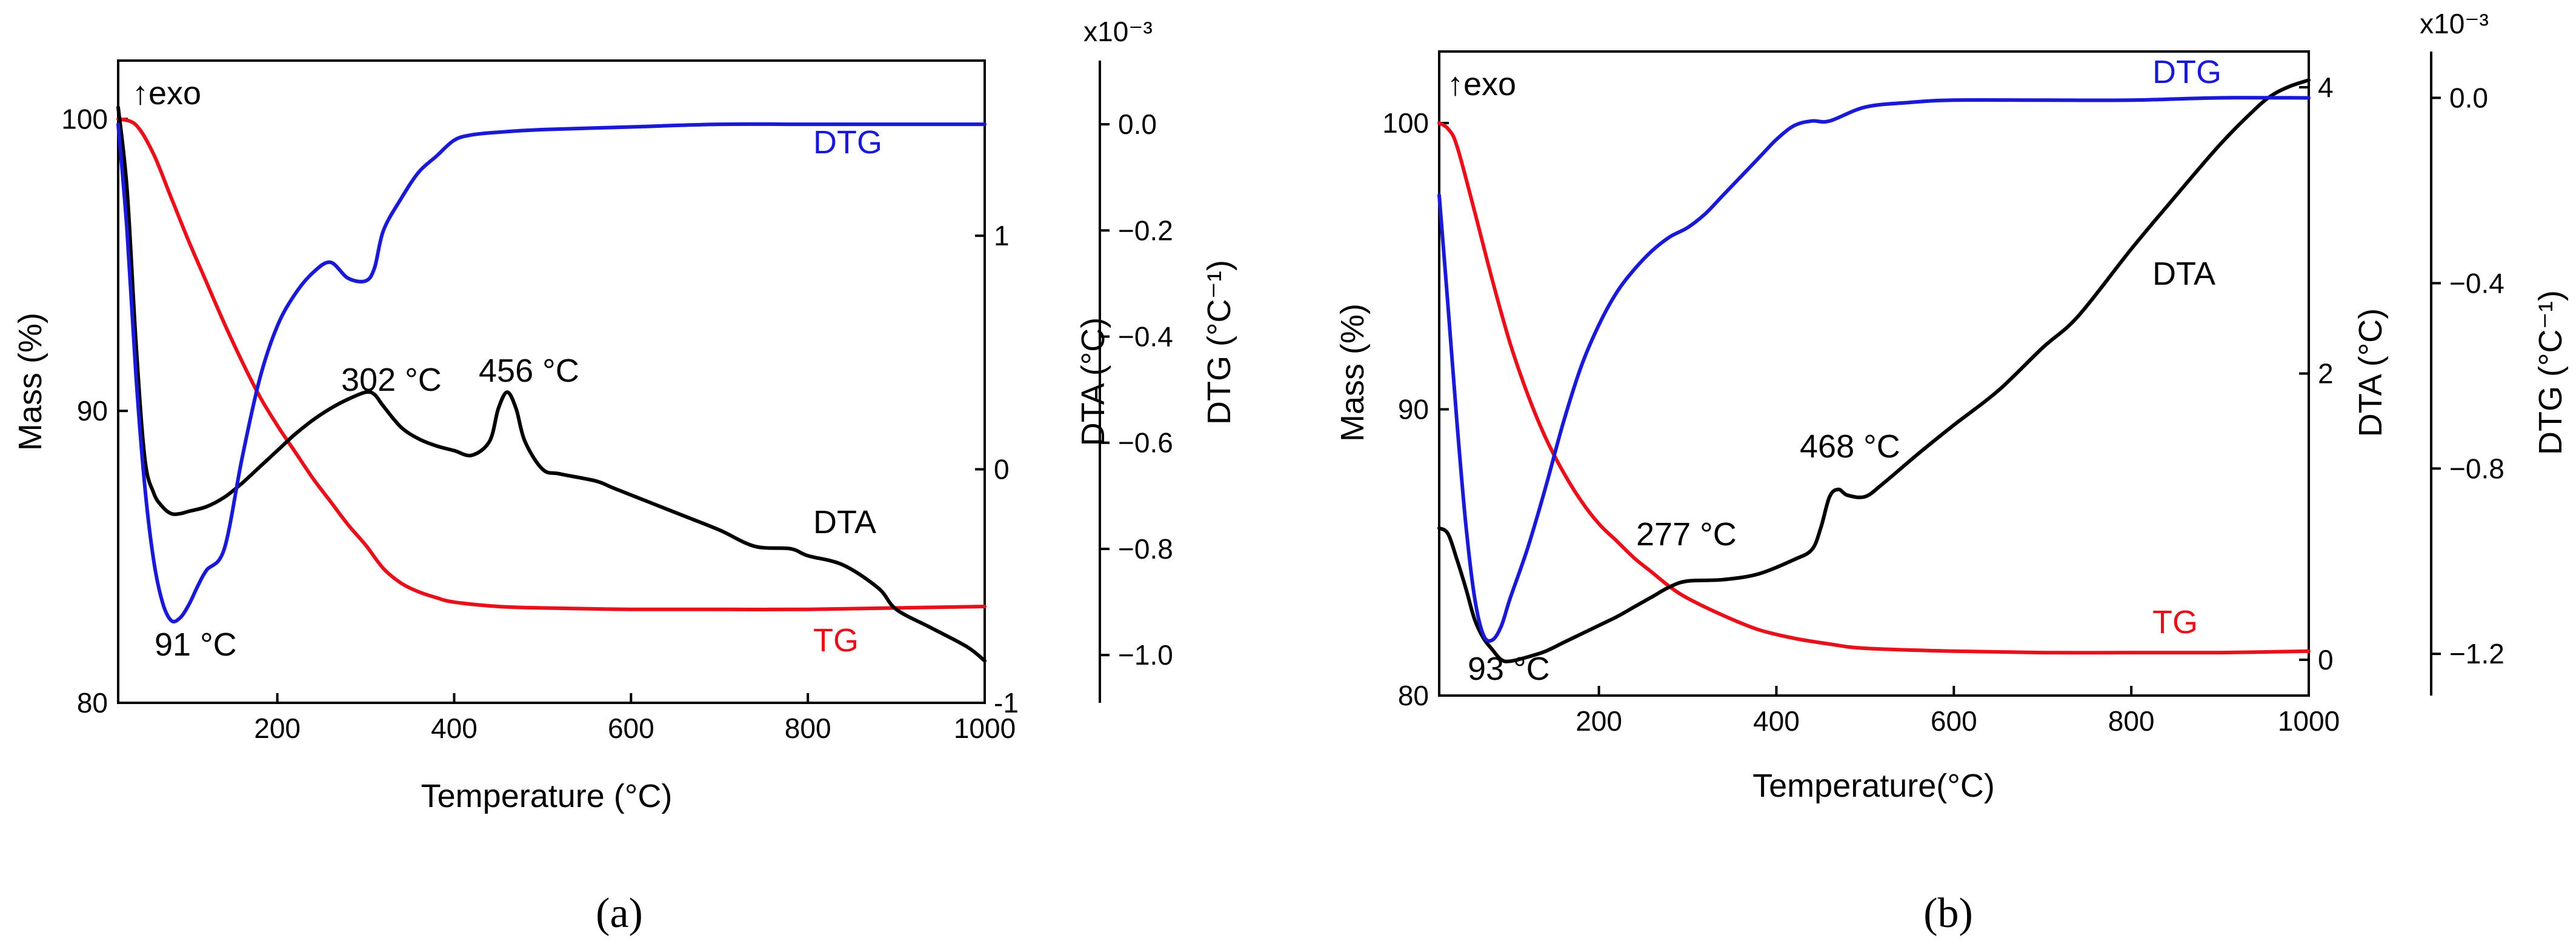  What do you see at coordinates (1145, 443) in the screenshot?
I see `dtg-tick-label: −0.6` at bounding box center [1145, 443].